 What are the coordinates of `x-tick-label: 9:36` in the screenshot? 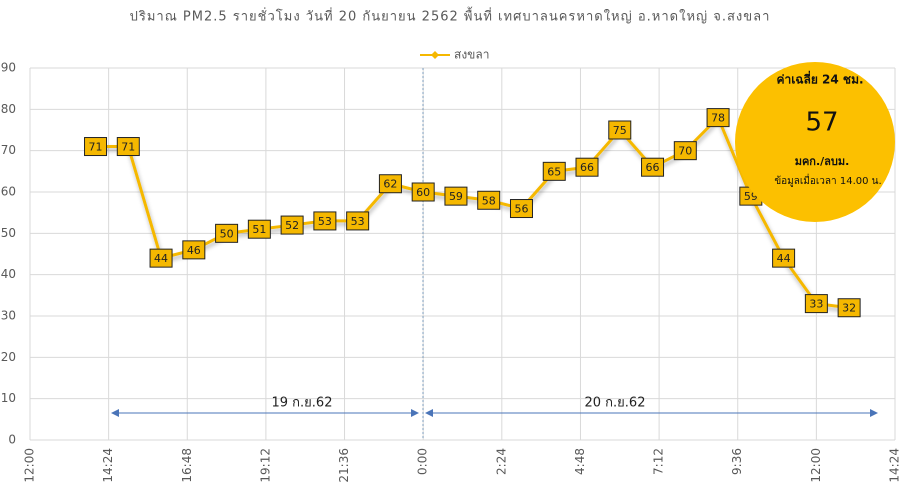 It's located at (737, 461).